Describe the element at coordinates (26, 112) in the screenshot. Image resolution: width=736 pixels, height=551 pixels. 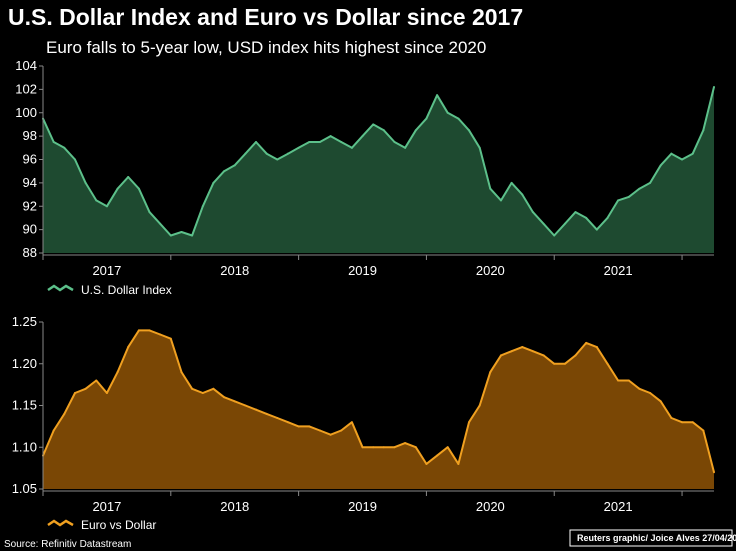
I see `usd-y-tick-label: 100` at that location.